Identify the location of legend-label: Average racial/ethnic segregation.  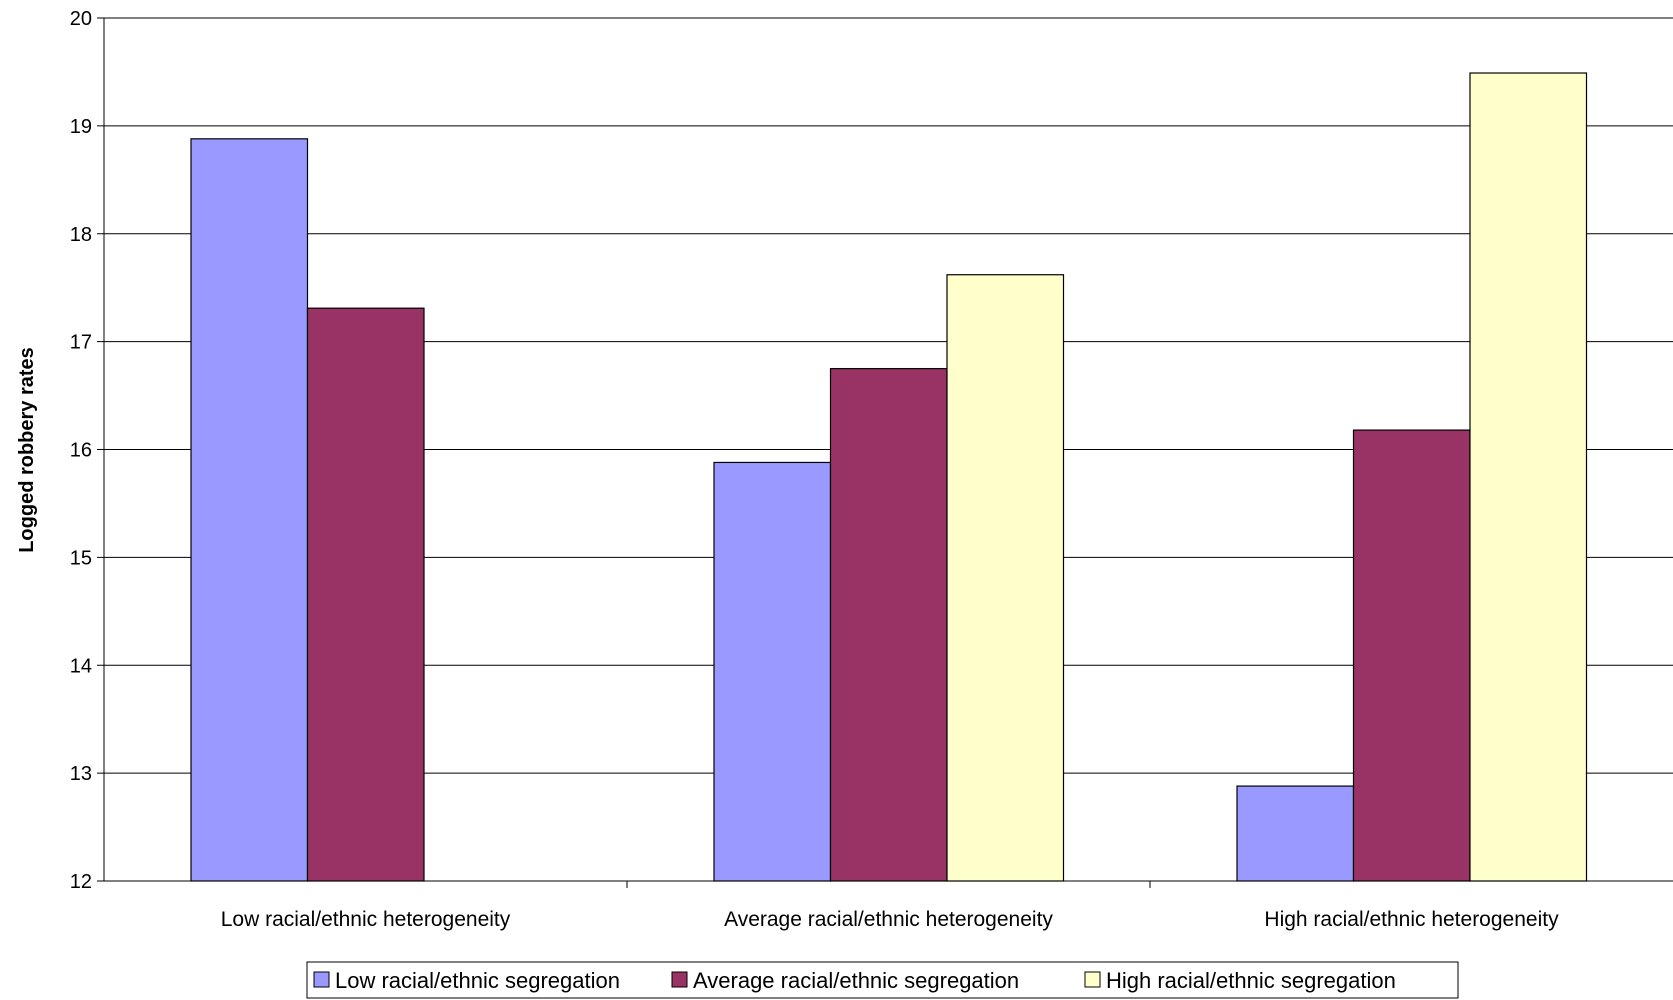
(856, 980).